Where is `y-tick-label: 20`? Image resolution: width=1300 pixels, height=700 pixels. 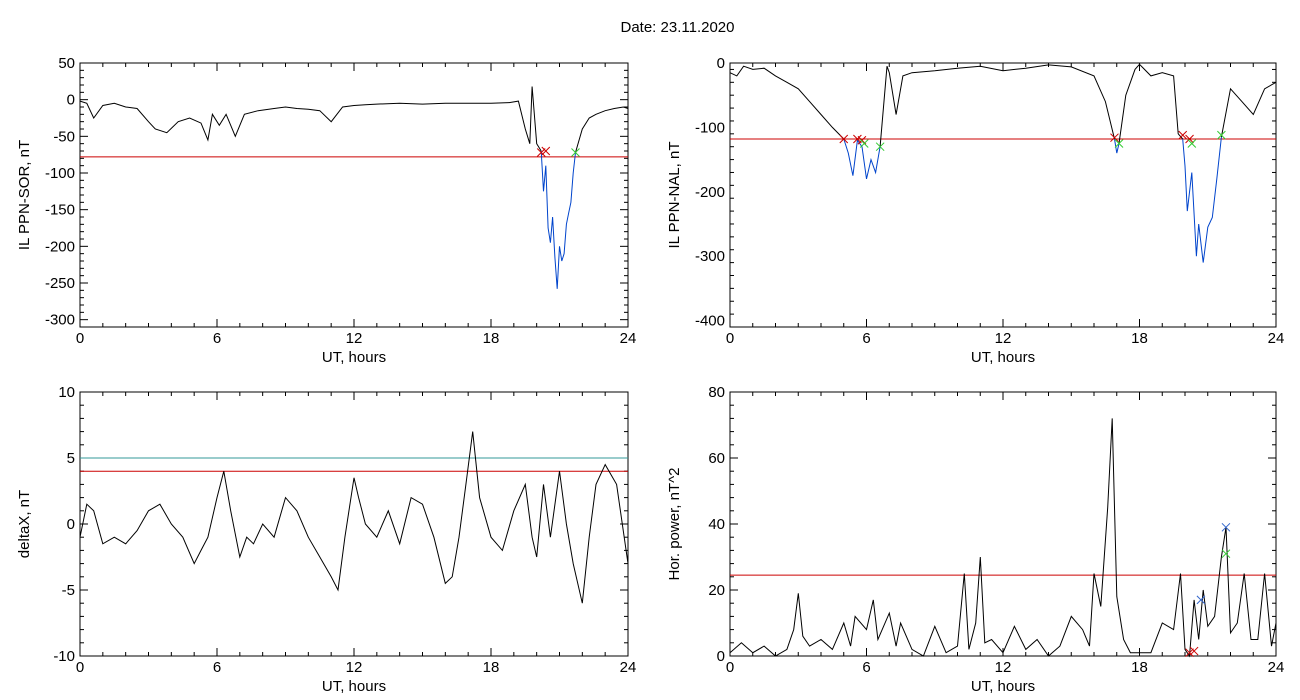 y-tick-label: 20 is located at coordinates (716, 590).